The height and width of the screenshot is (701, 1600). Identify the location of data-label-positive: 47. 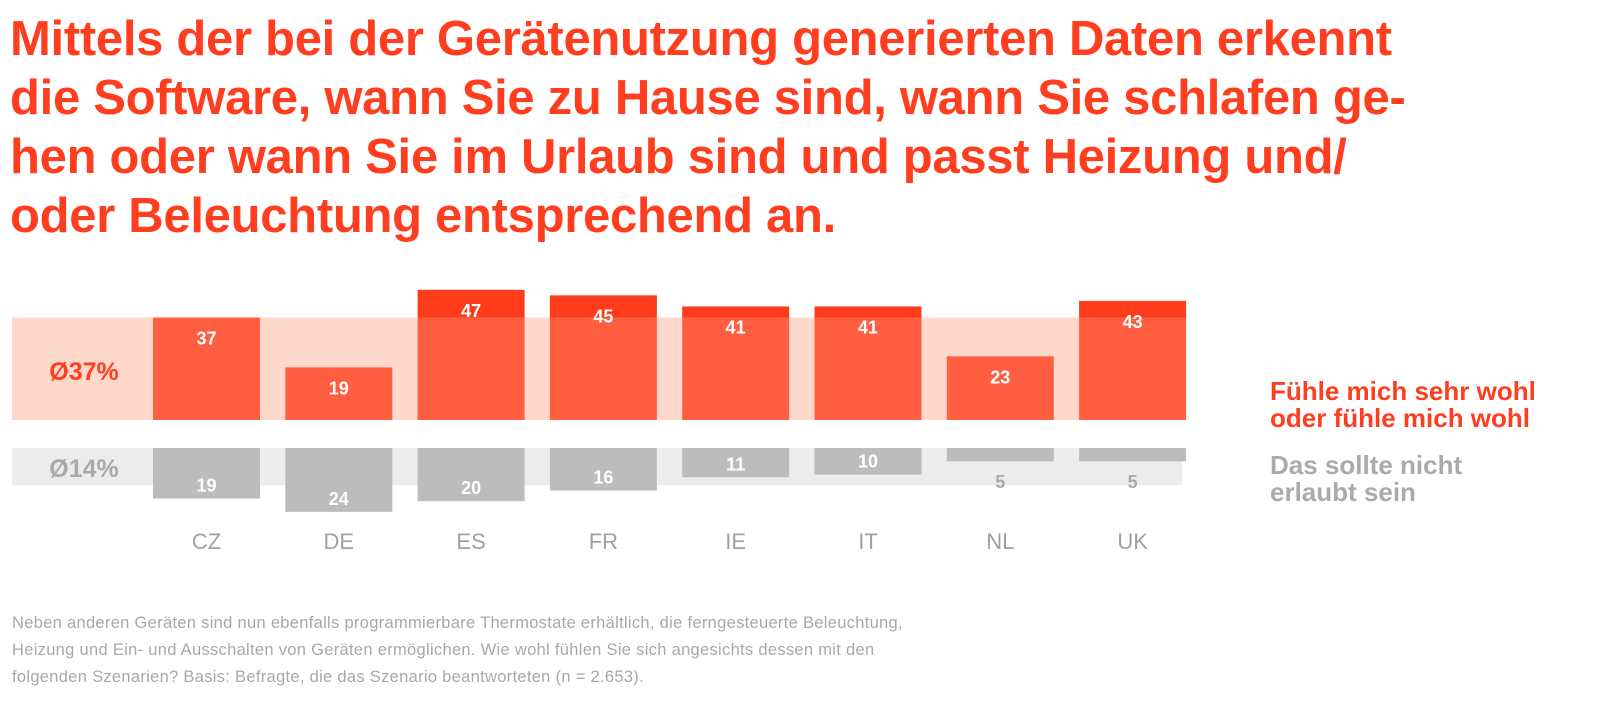
(471, 311).